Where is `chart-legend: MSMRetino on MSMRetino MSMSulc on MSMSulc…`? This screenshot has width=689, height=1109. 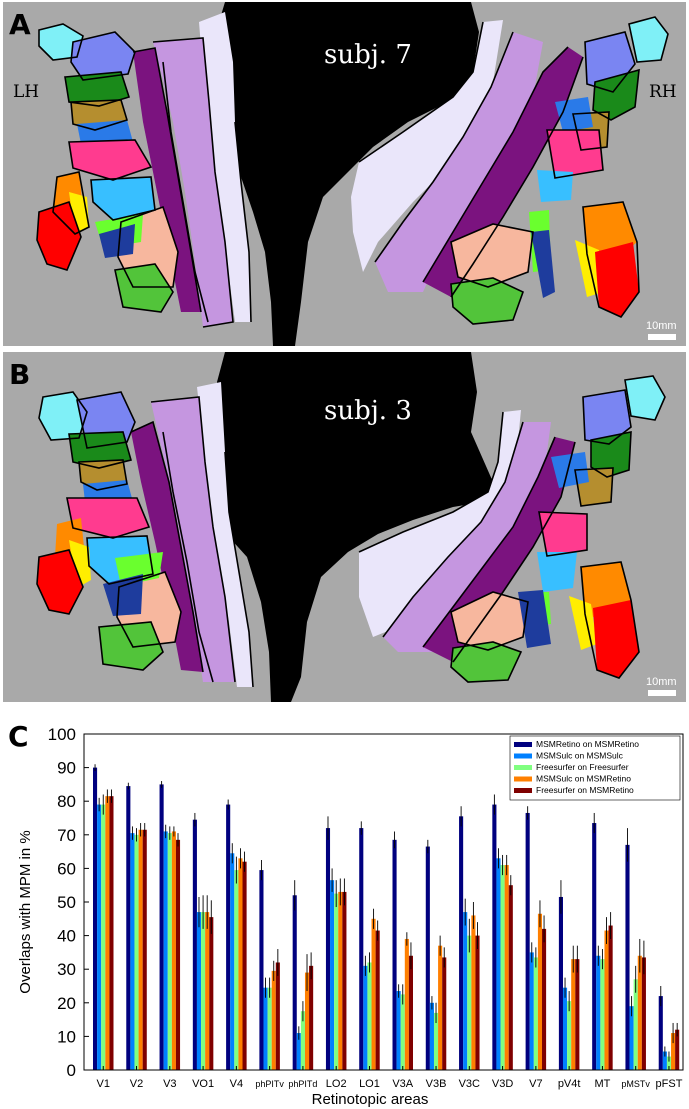
chart-legend: MSMRetino on MSMRetino MSMSulc on MSMSulc… is located at coordinates (595, 768).